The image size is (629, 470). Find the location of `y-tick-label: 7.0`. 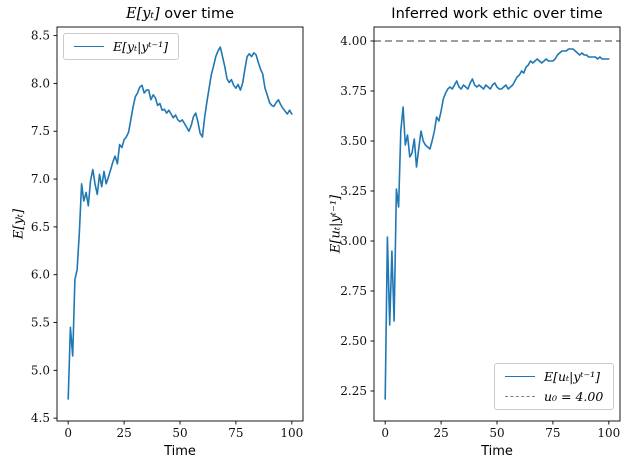

y-tick-label: 7.0 is located at coordinates (40, 179).